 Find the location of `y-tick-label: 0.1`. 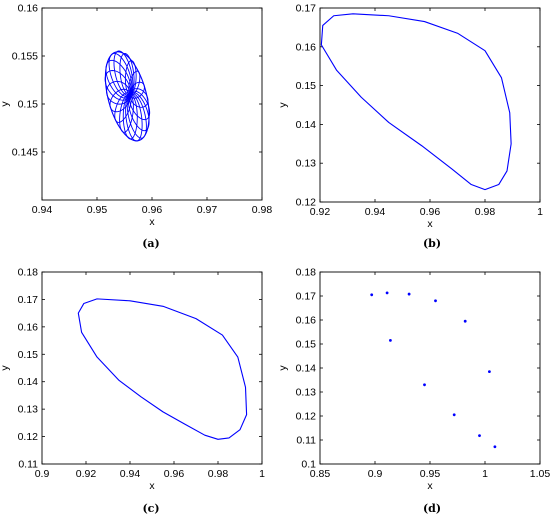

y-tick-label: 0.1 is located at coordinates (308, 465).